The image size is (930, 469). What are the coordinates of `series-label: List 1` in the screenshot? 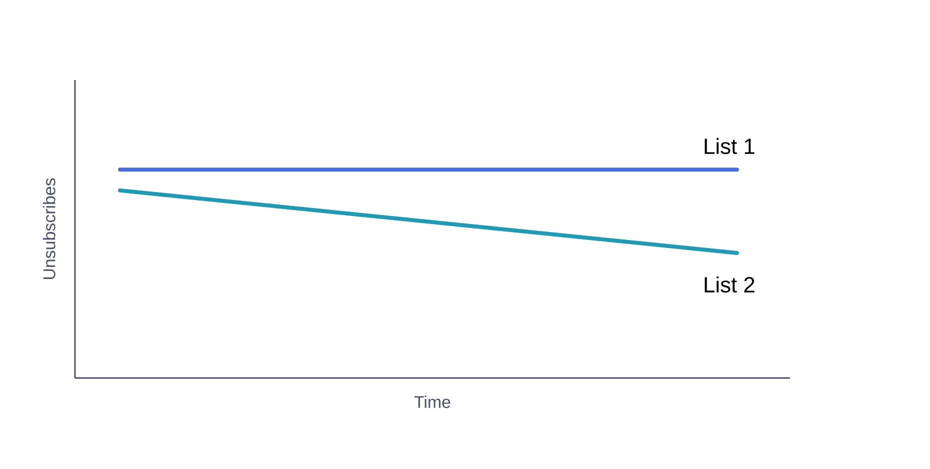 It's located at (729, 146).